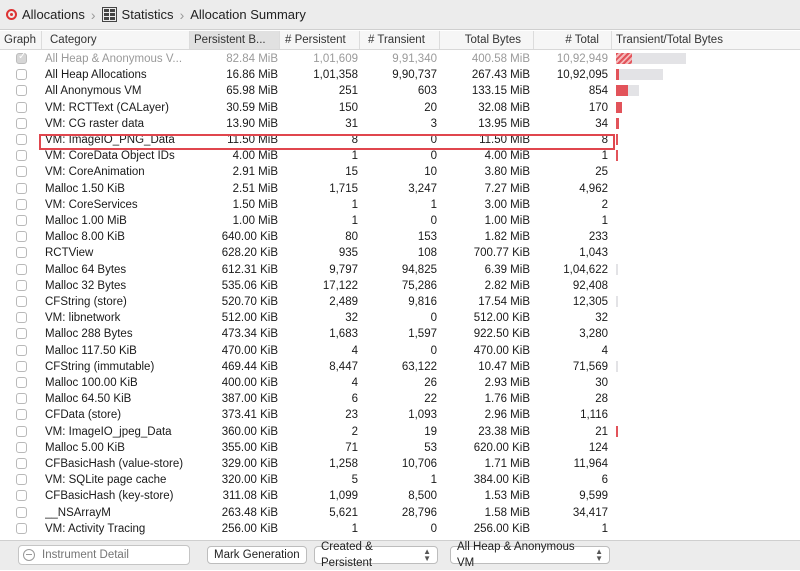  What do you see at coordinates (249, 350) in the screenshot?
I see `persistent-bytes-cell: 470.00 KiB` at bounding box center [249, 350].